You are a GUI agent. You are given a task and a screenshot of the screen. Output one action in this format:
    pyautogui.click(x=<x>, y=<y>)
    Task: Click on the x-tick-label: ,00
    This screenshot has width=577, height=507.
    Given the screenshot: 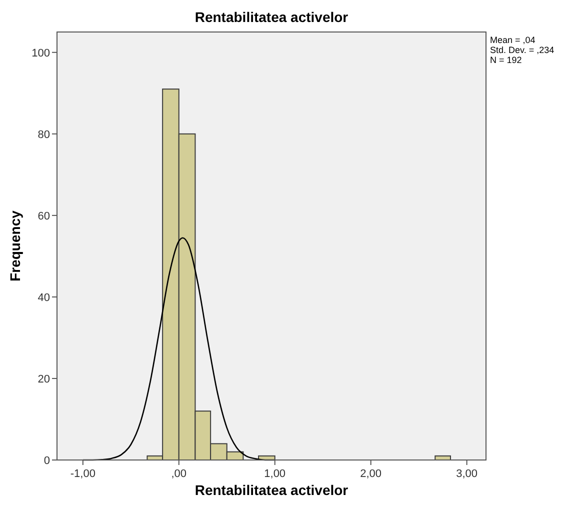 What is the action you would take?
    pyautogui.click(x=179, y=474)
    